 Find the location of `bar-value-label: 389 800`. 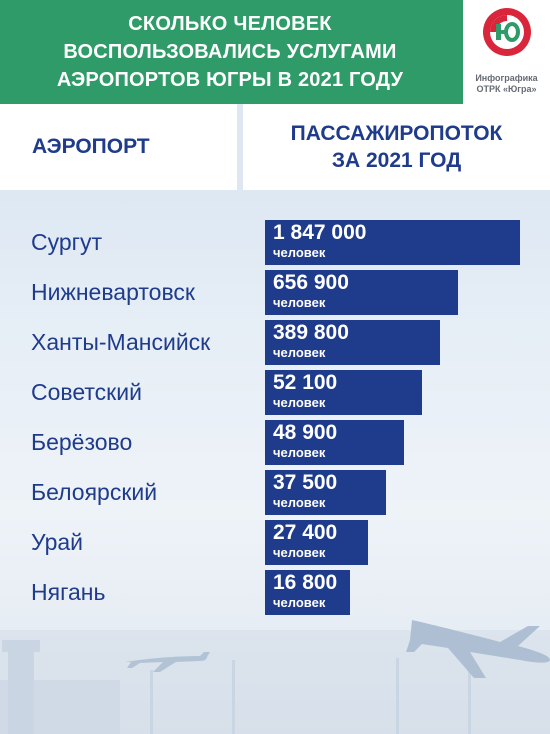

bar-value-label: 389 800 is located at coordinates (311, 332).